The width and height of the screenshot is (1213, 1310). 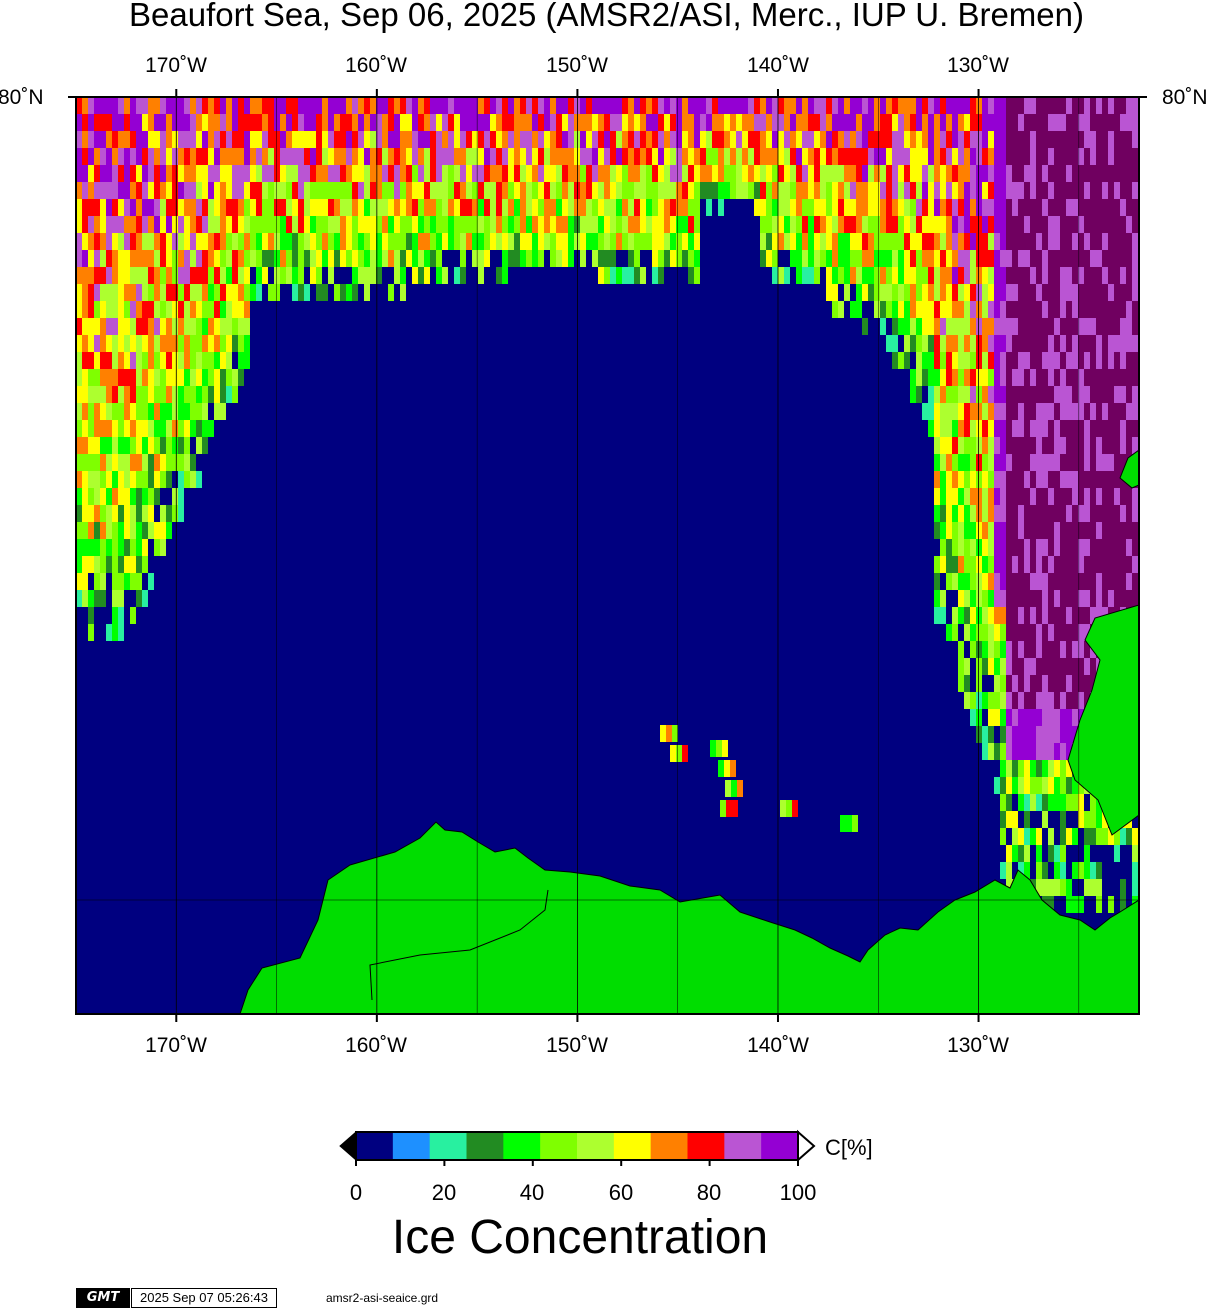 I want to click on colorbar-tick: 100, so click(x=798, y=1192).